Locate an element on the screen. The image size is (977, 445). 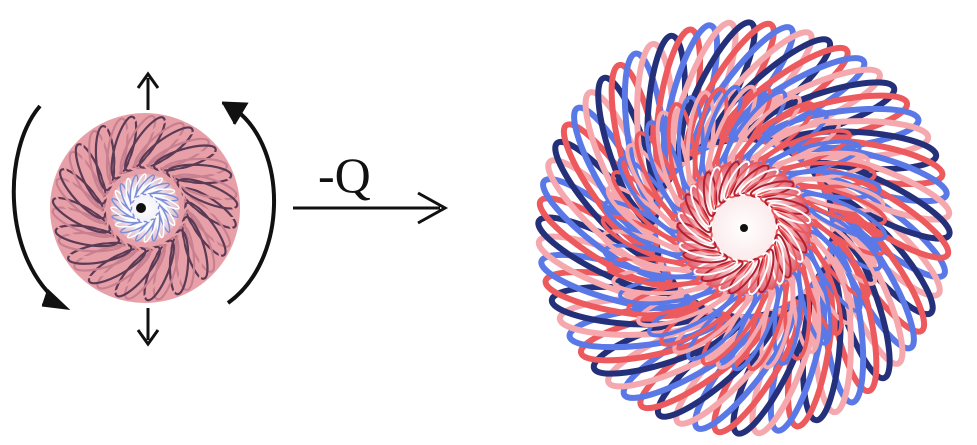
large-hopfion-strand is located at coordinates (881, 200).